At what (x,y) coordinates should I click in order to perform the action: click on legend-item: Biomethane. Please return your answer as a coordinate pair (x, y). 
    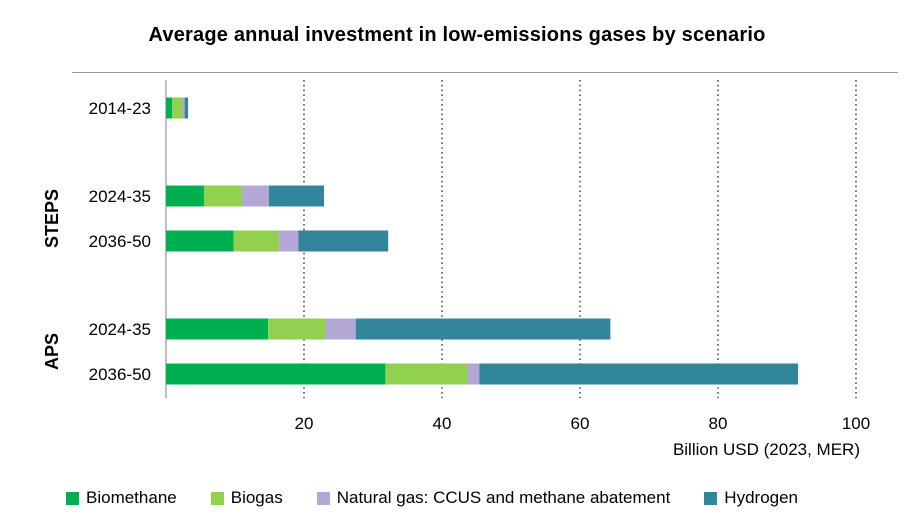
    Looking at the image, I should click on (121, 498).